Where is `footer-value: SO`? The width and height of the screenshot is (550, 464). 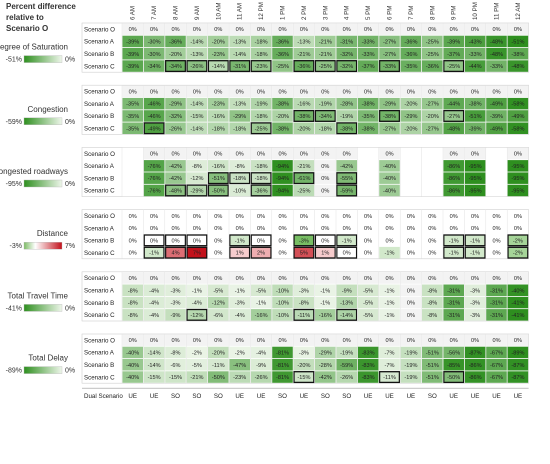 footer-value: SO is located at coordinates (346, 396).